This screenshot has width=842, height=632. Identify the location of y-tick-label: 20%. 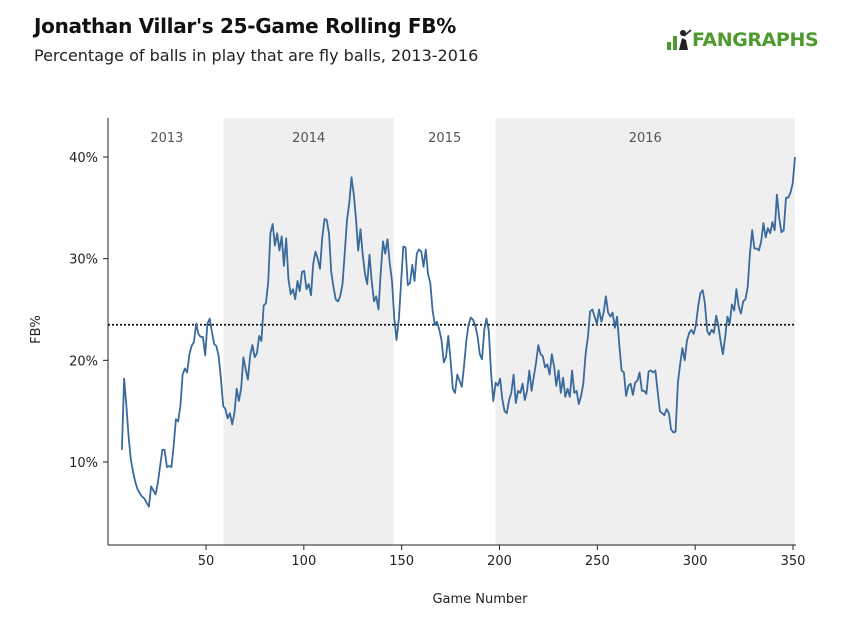
(83, 361).